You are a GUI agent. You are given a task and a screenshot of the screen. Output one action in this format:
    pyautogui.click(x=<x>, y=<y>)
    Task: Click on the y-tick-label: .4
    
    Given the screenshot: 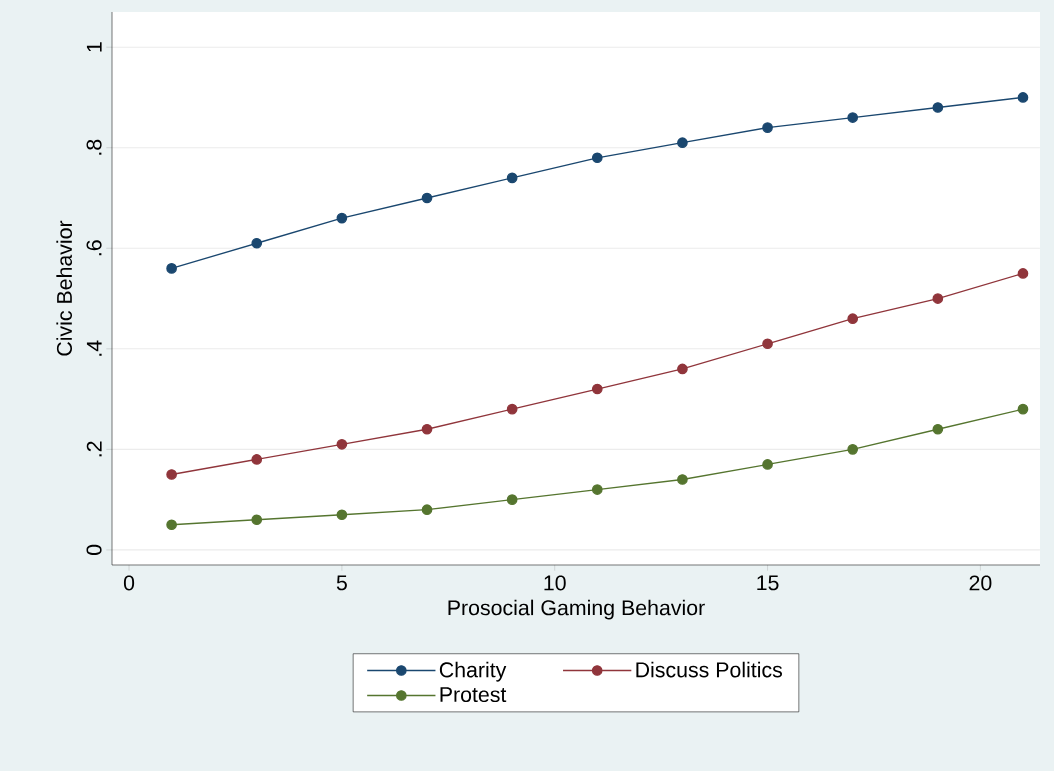 What is the action you would take?
    pyautogui.click(x=94, y=348)
    